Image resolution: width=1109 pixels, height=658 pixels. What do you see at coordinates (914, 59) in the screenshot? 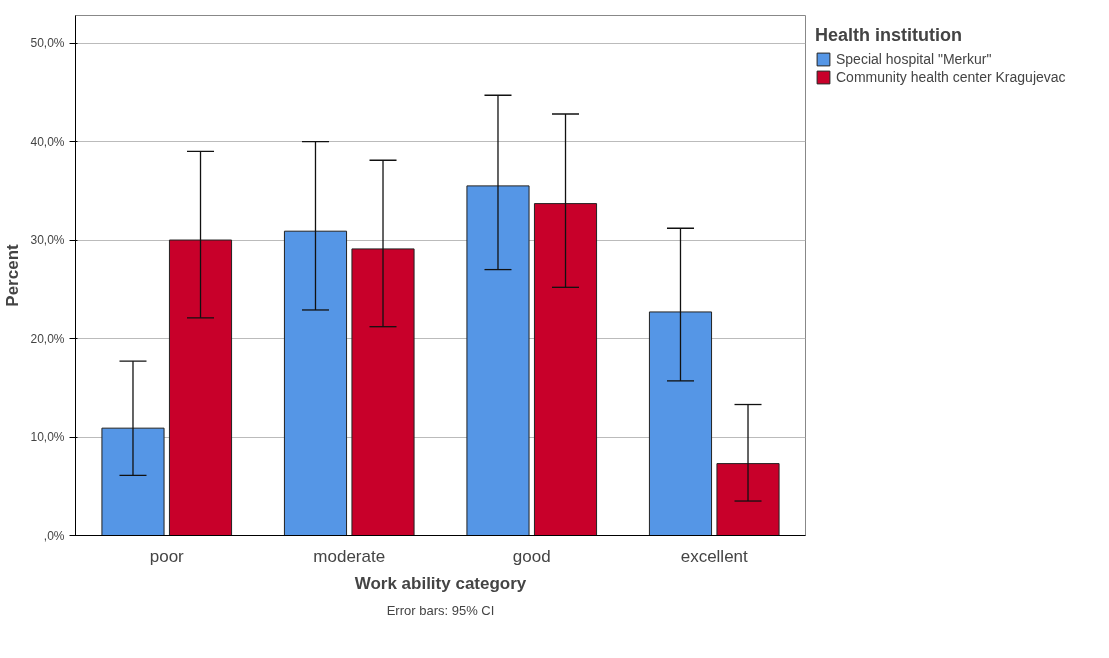
I see `legend-label: Special hospital "Merkur"` at bounding box center [914, 59].